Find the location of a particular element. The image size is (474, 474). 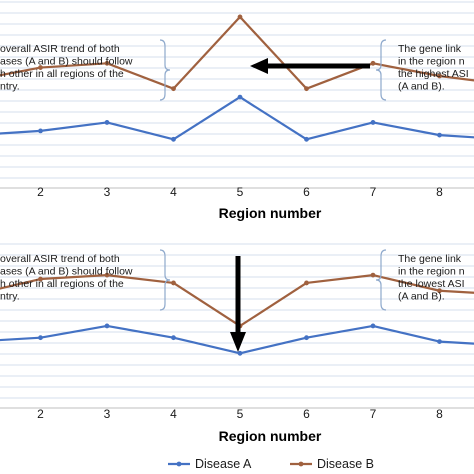

annotation-line: the highest ASI is located at coordinates (433, 74).